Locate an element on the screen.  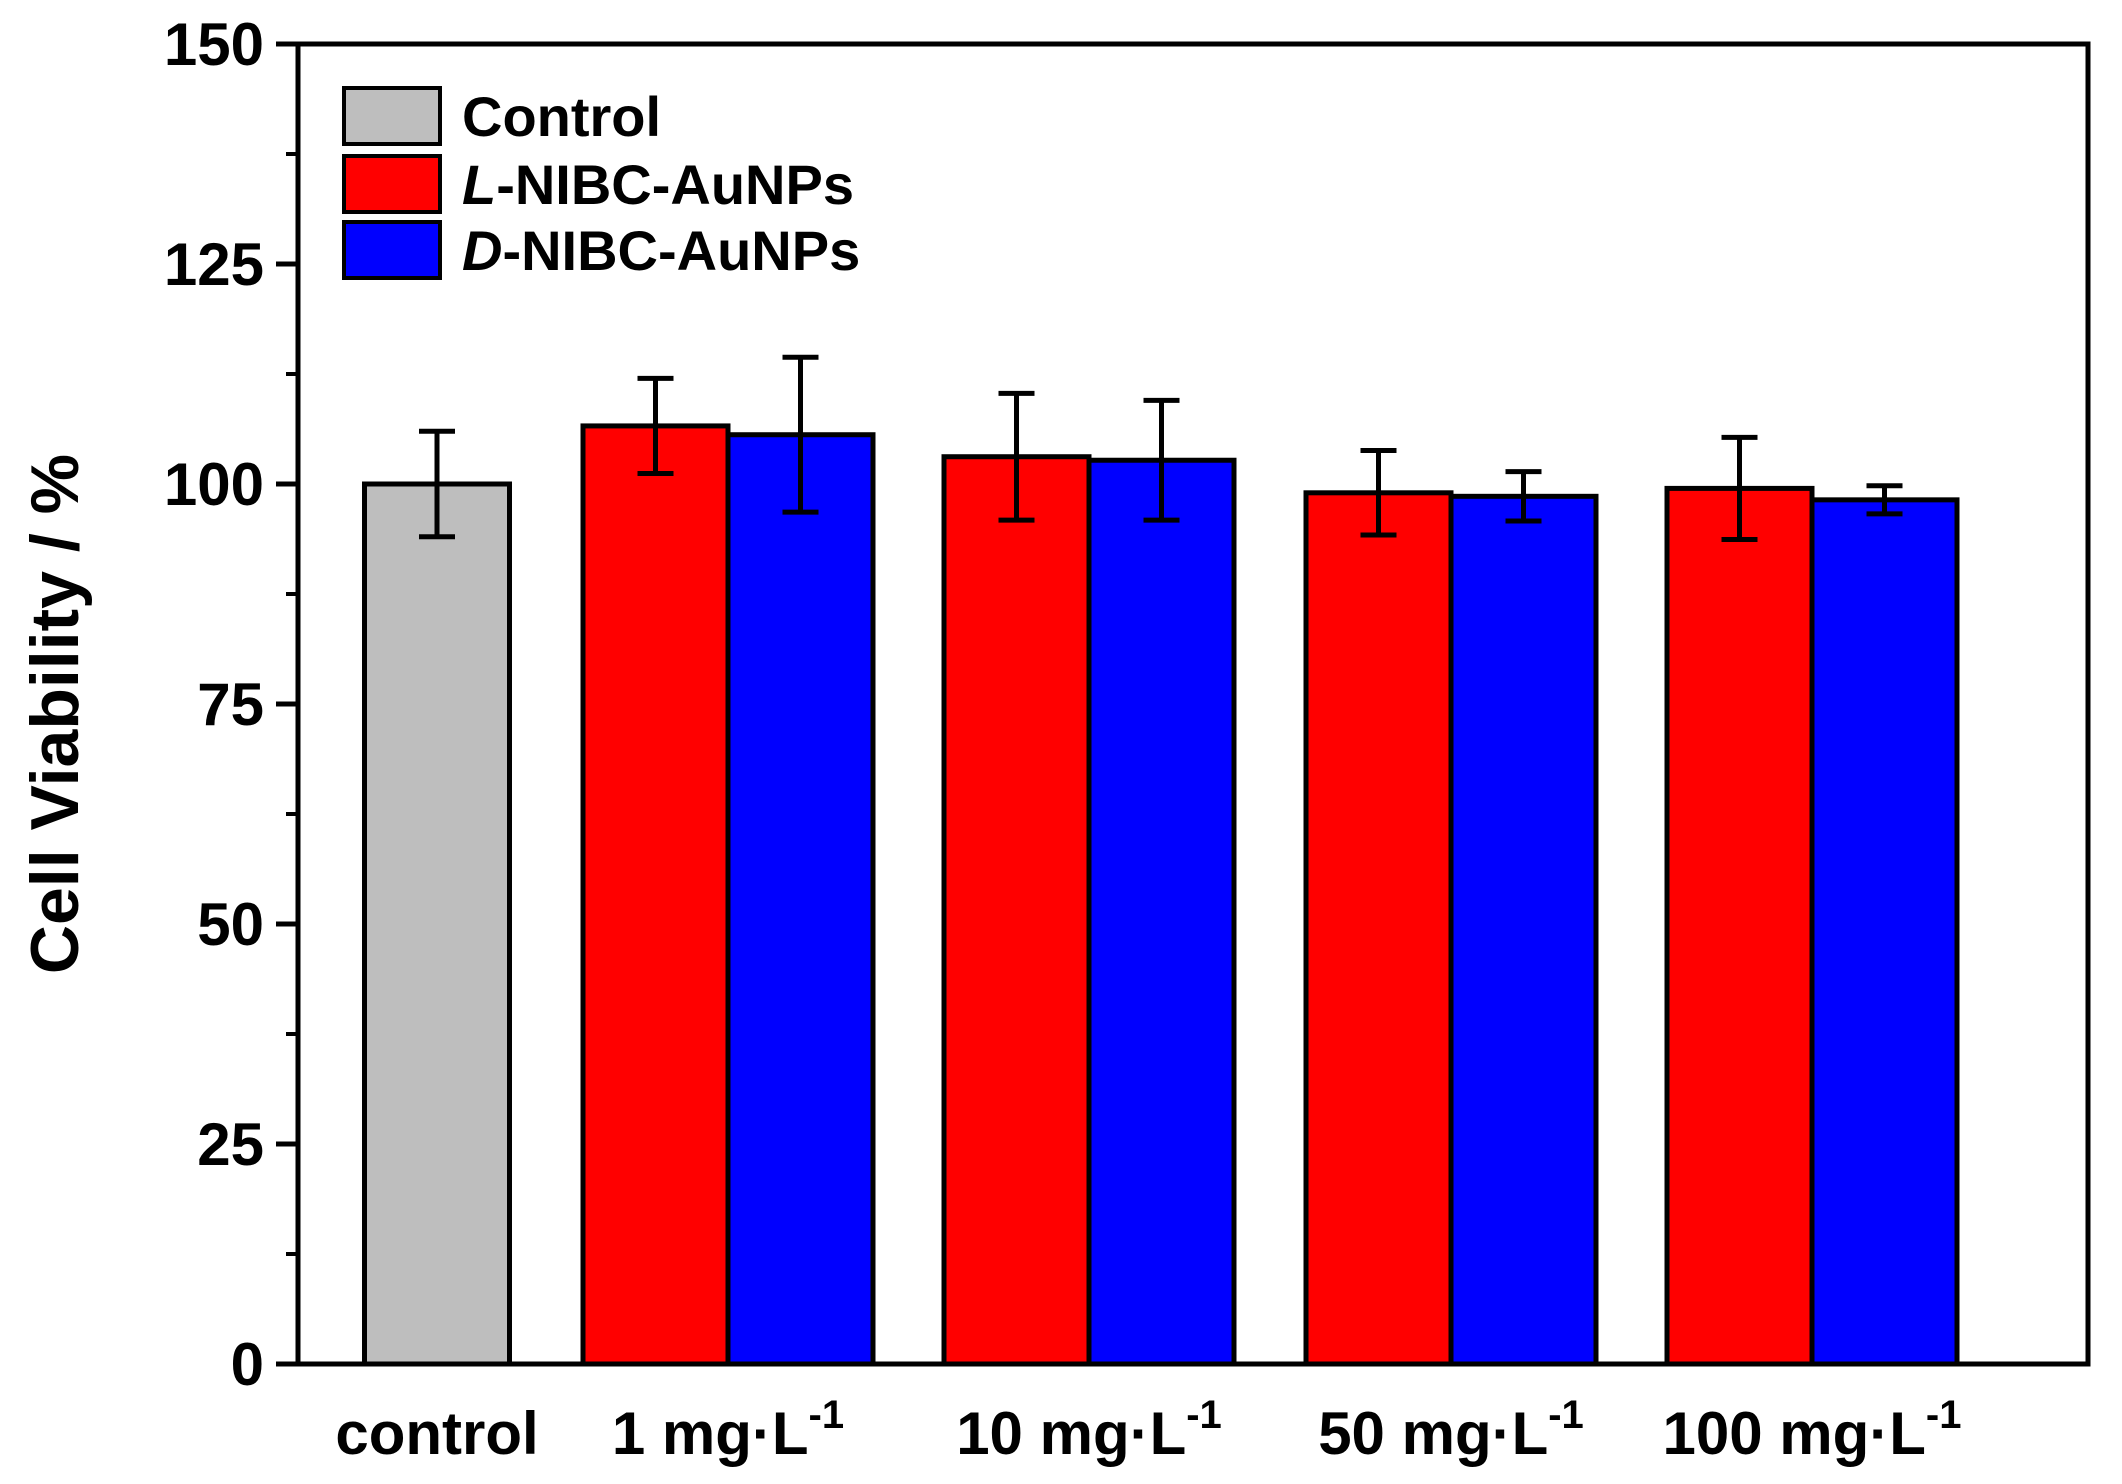
y-axis: 0 25 50 75 100 125 150 is located at coordinates (231, 704).